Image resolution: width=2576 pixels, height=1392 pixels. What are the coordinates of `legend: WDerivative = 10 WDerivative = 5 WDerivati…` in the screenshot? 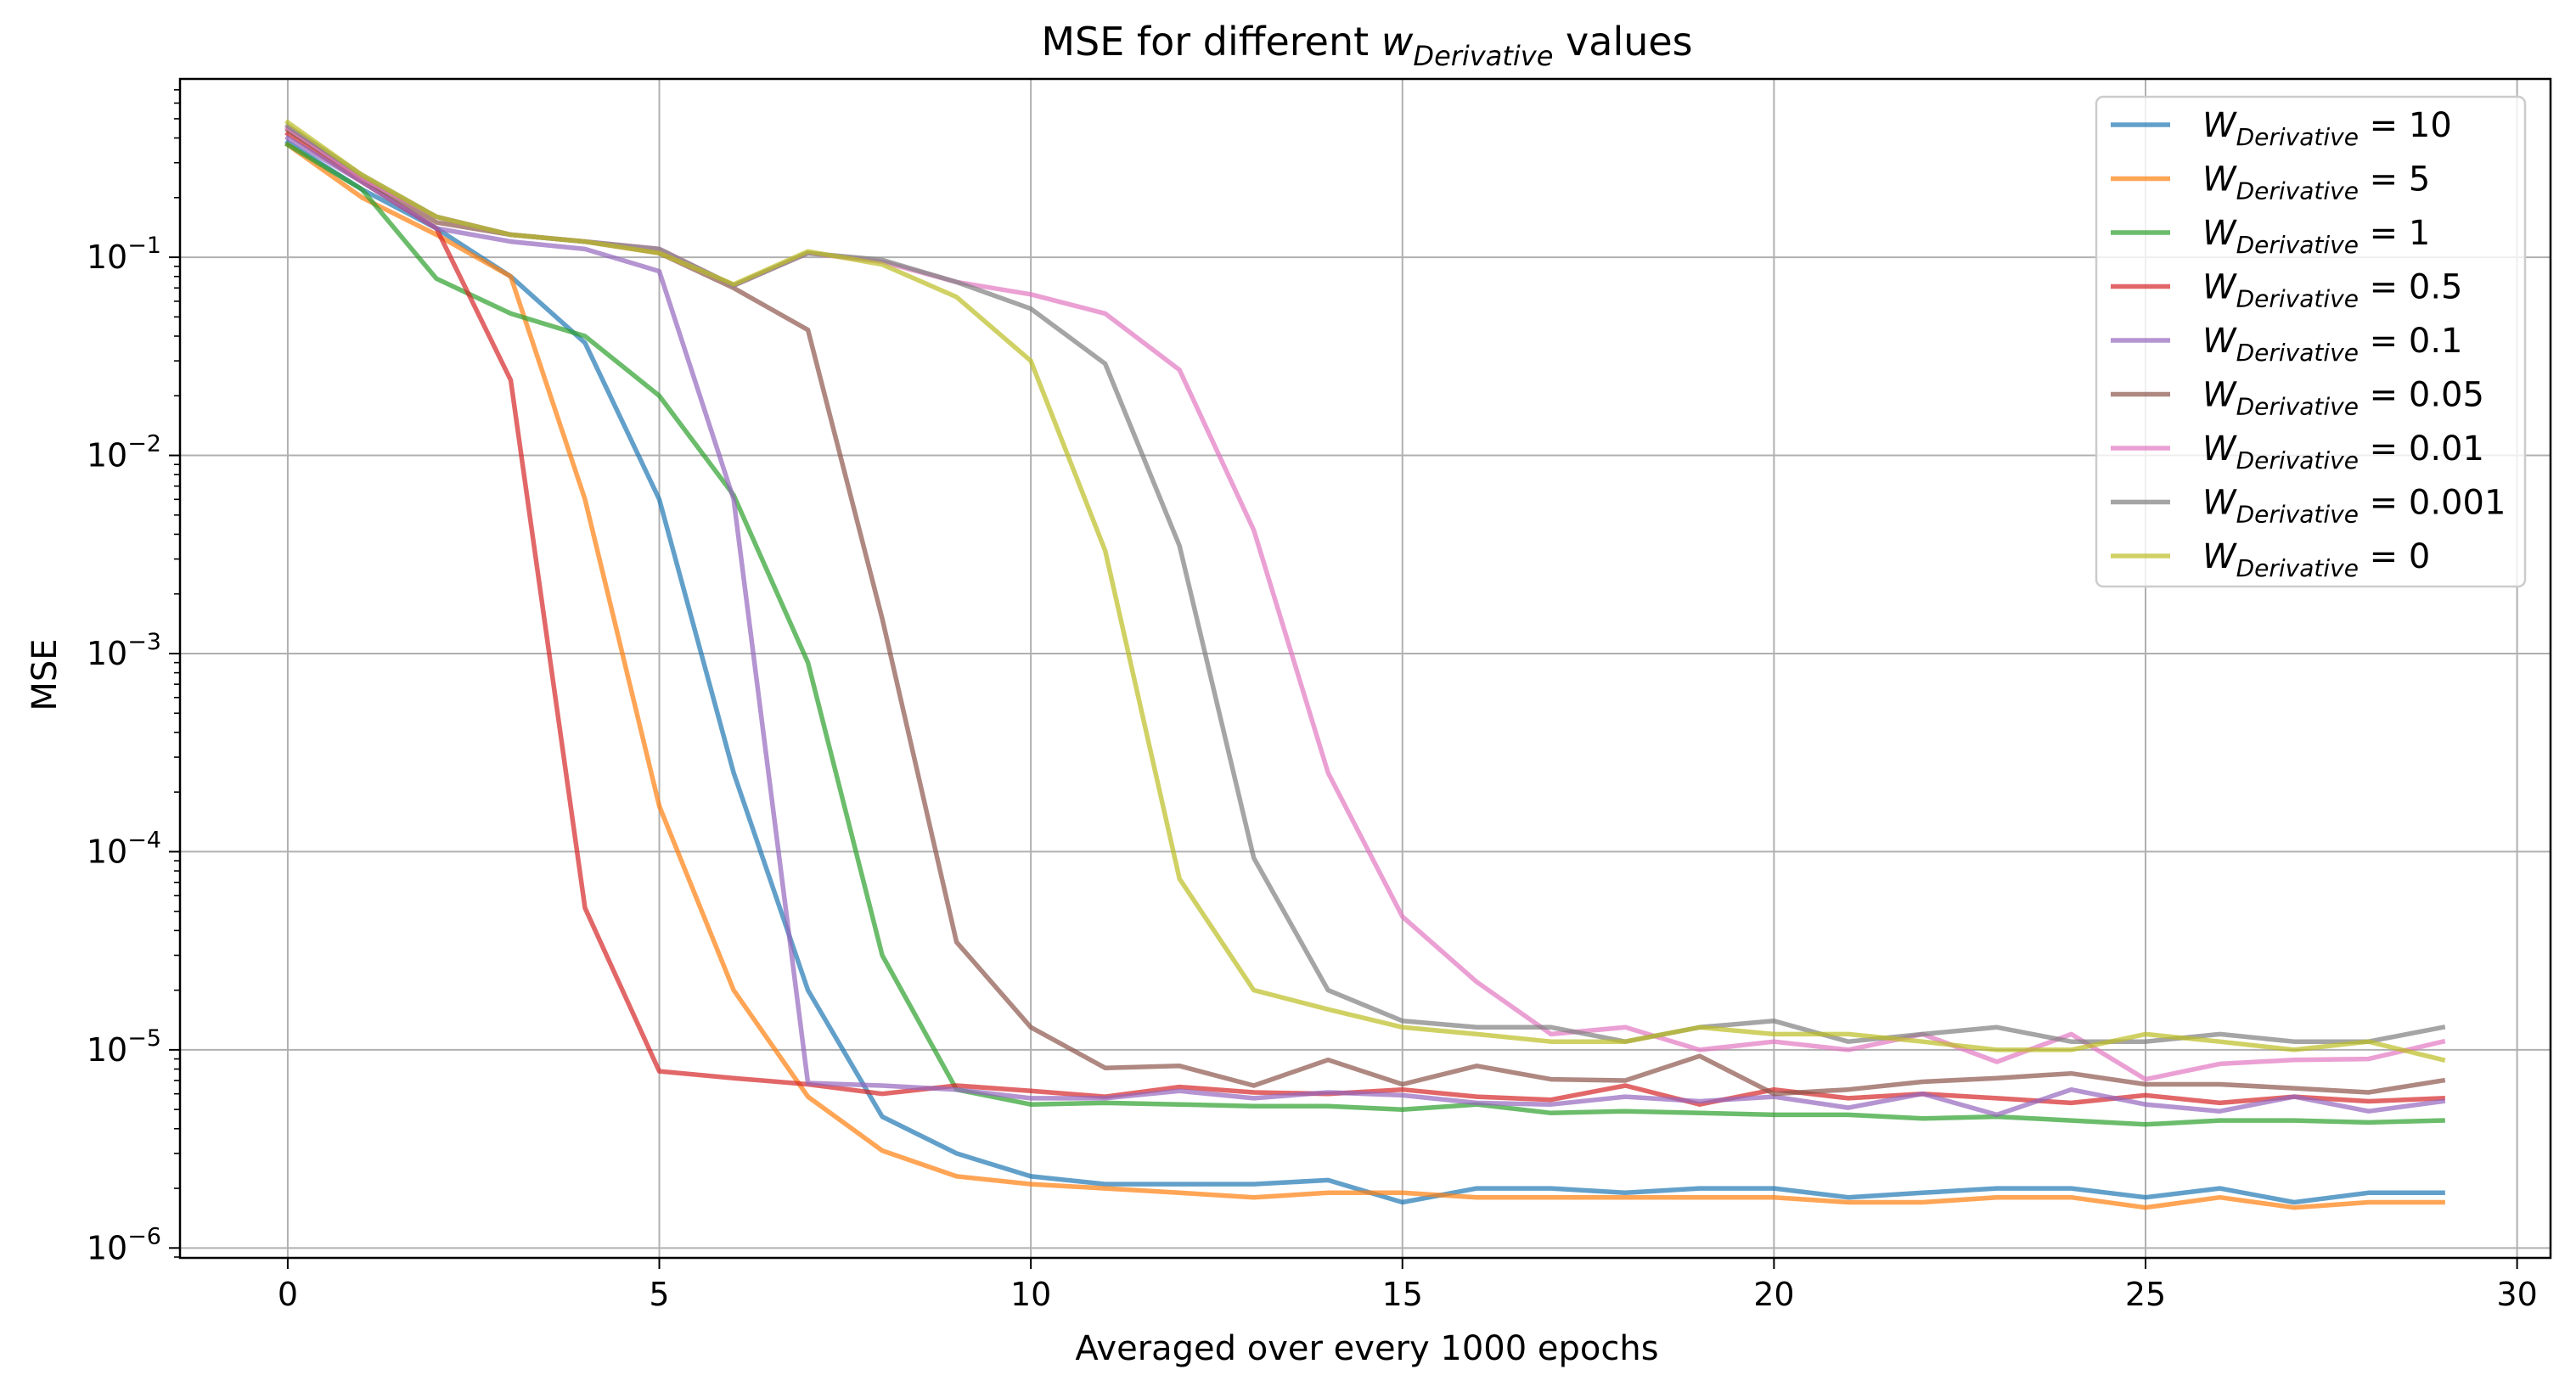 It's located at (2311, 341).